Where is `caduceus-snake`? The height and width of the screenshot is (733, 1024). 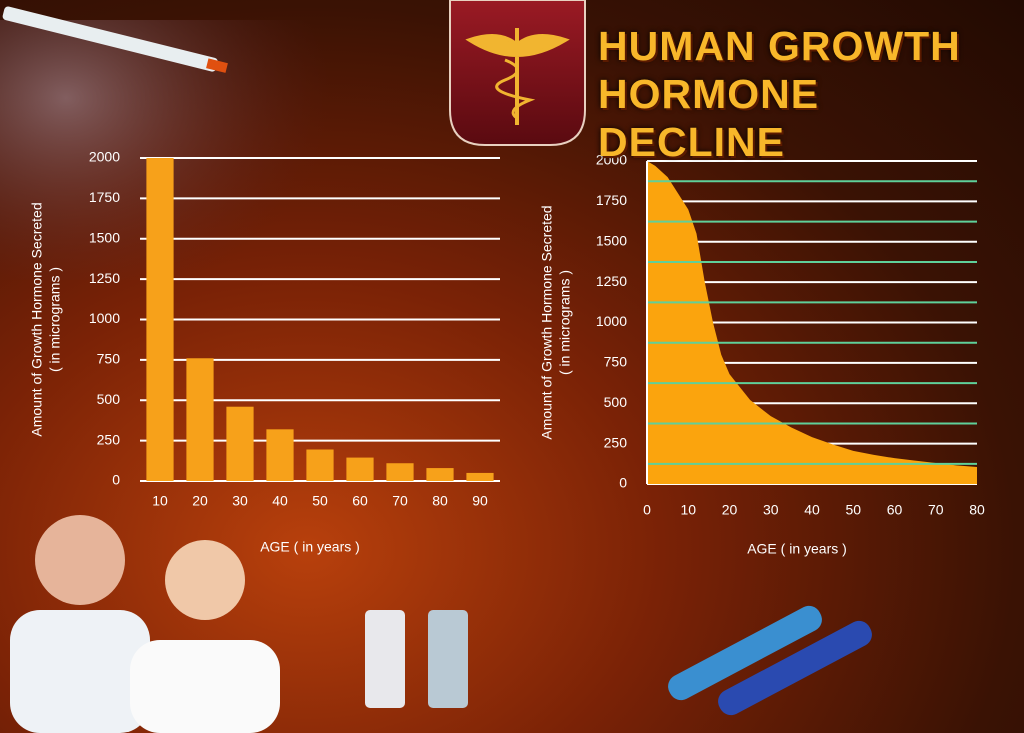 caduceus-snake is located at coordinates (515, 89).